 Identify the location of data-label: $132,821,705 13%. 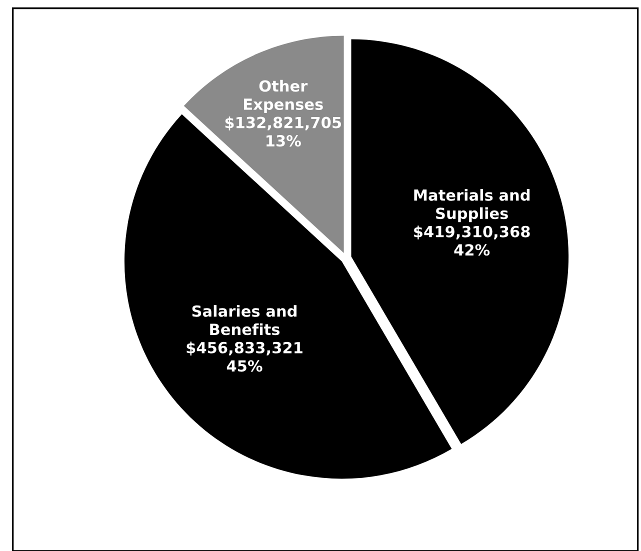
(283, 131).